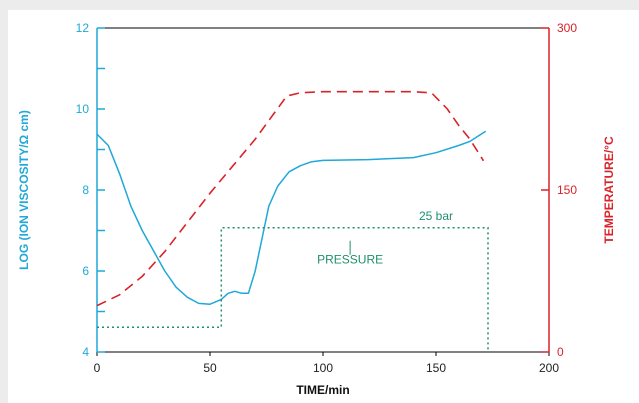 This screenshot has height=403, width=639. I want to click on pressure-label: PRESSURE, so click(350, 259).